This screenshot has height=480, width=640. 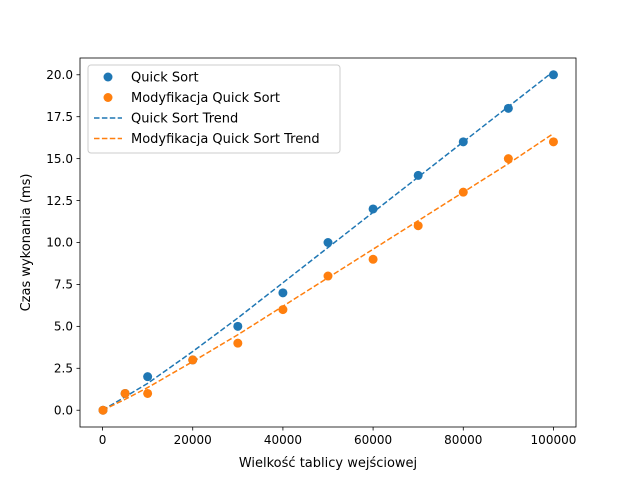 What do you see at coordinates (63, 368) in the screenshot?
I see `y-tick-label: 2.5` at bounding box center [63, 368].